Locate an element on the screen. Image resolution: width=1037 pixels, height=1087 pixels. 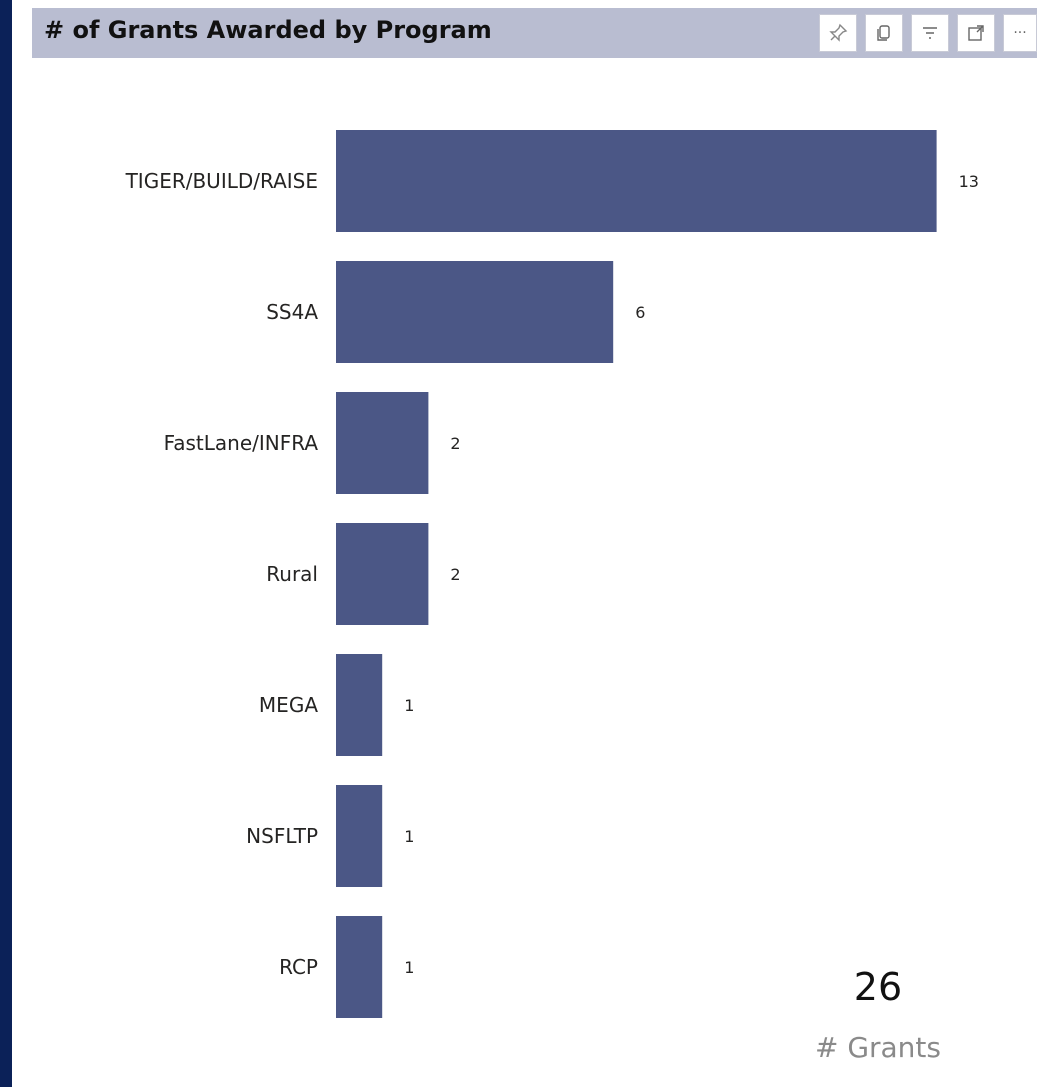
category-label: RCP is located at coordinates (298, 967).